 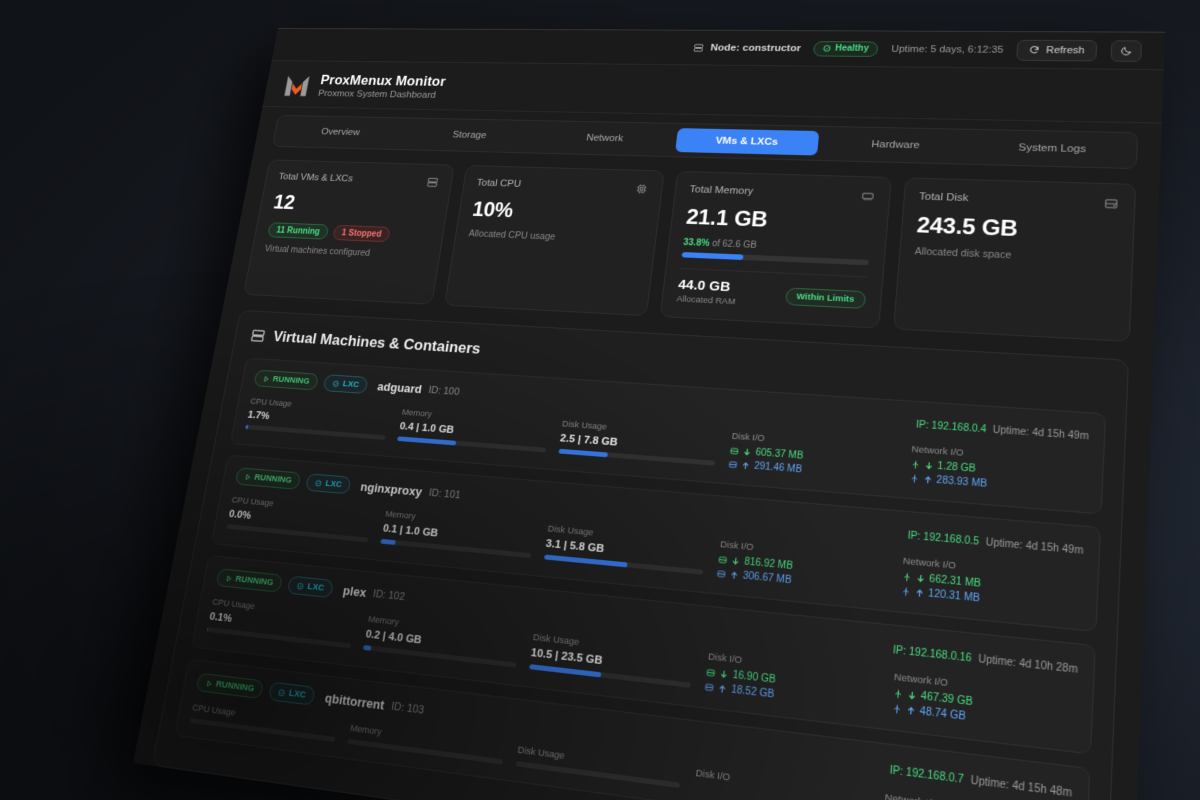 I want to click on stat-card-subtitle: Allocated disk space, so click(x=963, y=254).